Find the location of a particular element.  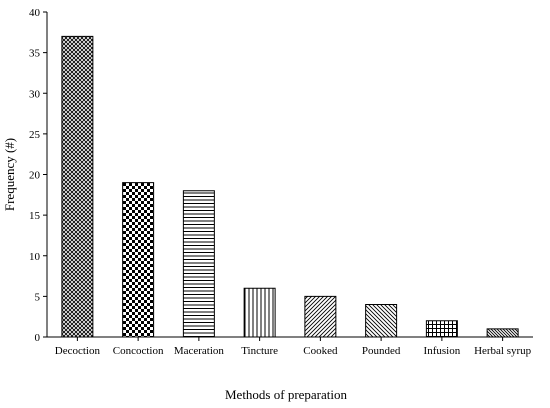

x-tick-label: Decoction is located at coordinates (78, 351).